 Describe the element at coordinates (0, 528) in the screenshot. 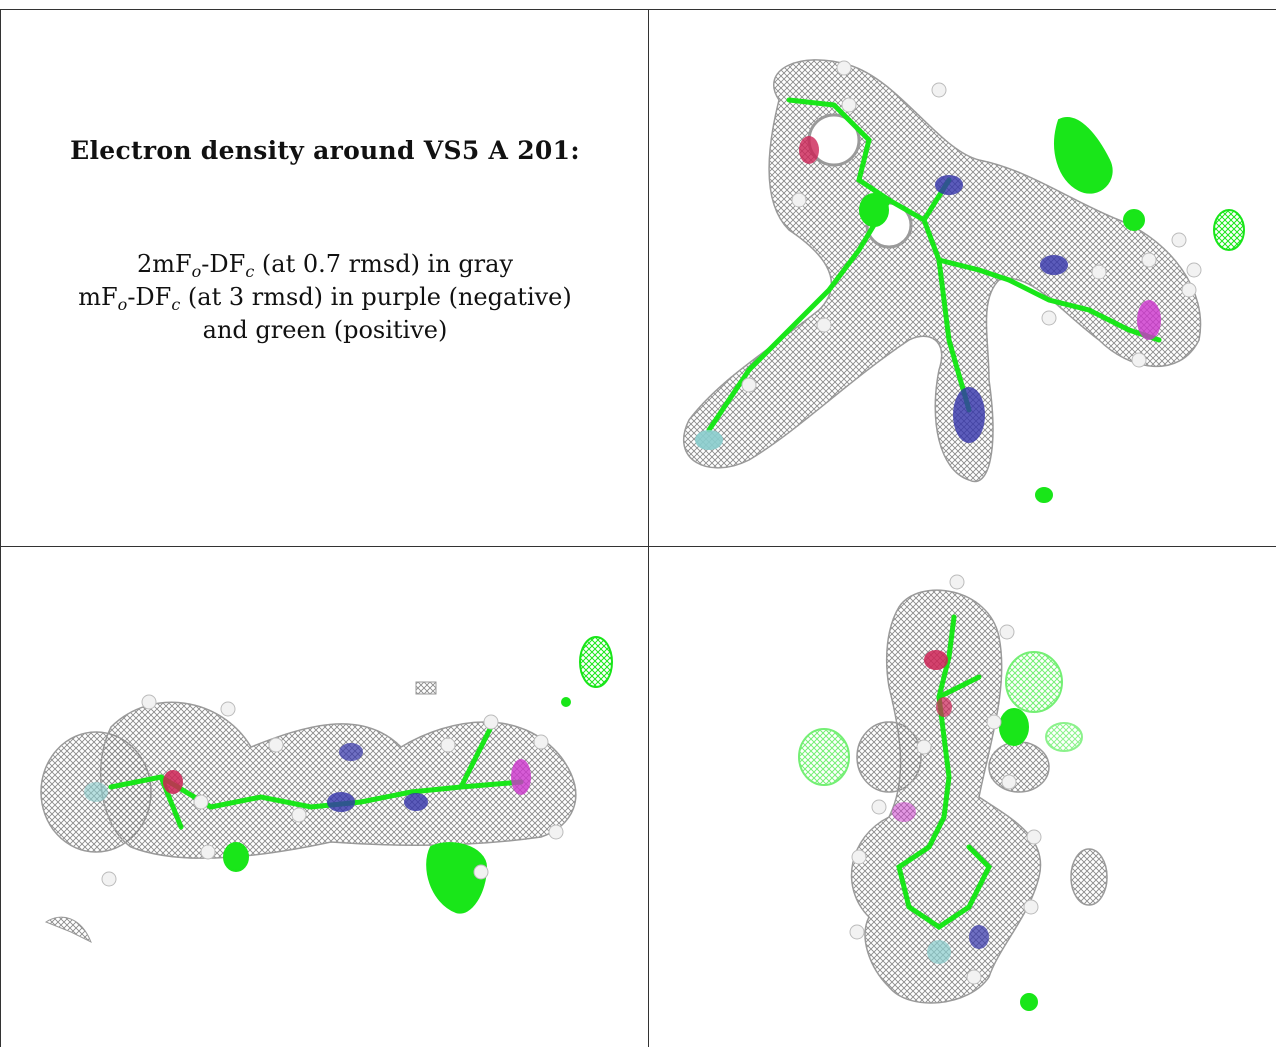

I see `table-border-left` at that location.